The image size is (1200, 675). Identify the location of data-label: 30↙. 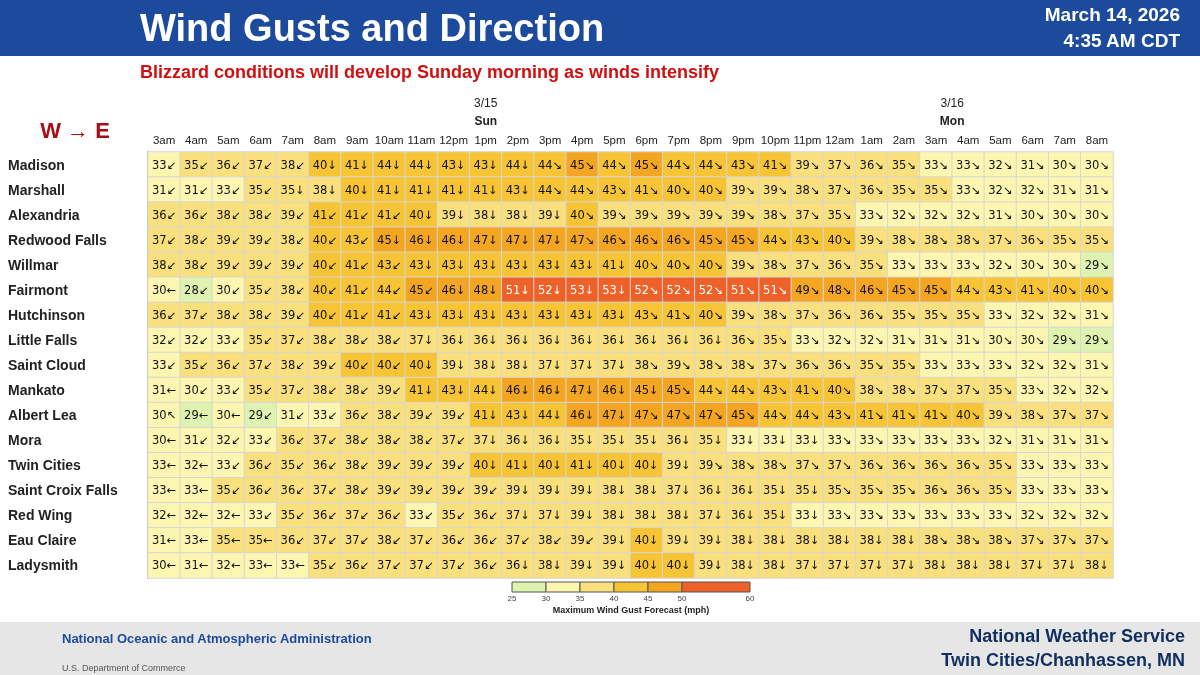
(228, 289).